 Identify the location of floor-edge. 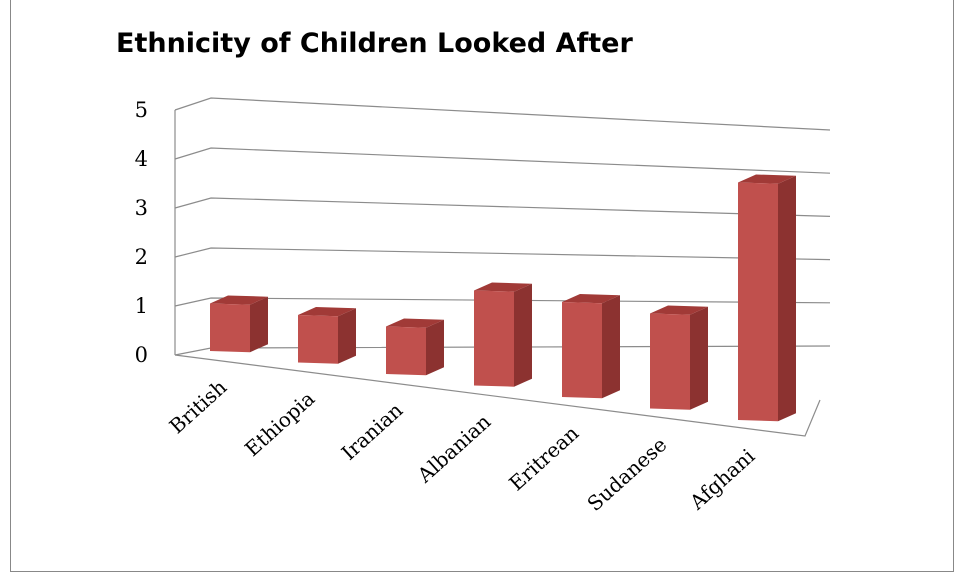
(497, 395).